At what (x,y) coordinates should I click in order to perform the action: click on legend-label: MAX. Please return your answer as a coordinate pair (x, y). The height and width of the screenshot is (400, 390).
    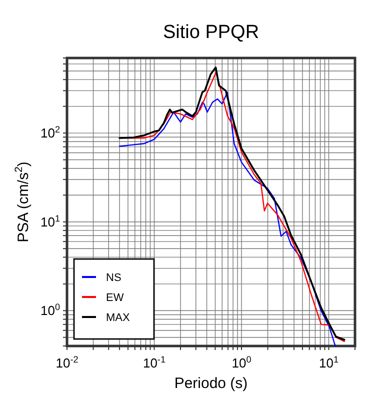
    Looking at the image, I should click on (118, 318).